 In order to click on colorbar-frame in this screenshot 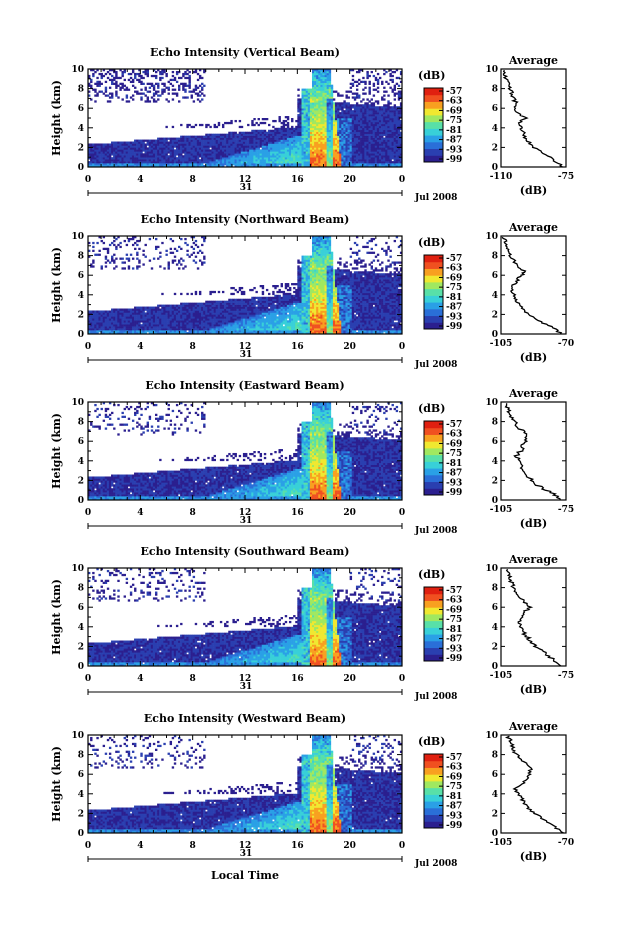, I will do `click(433, 292)`.